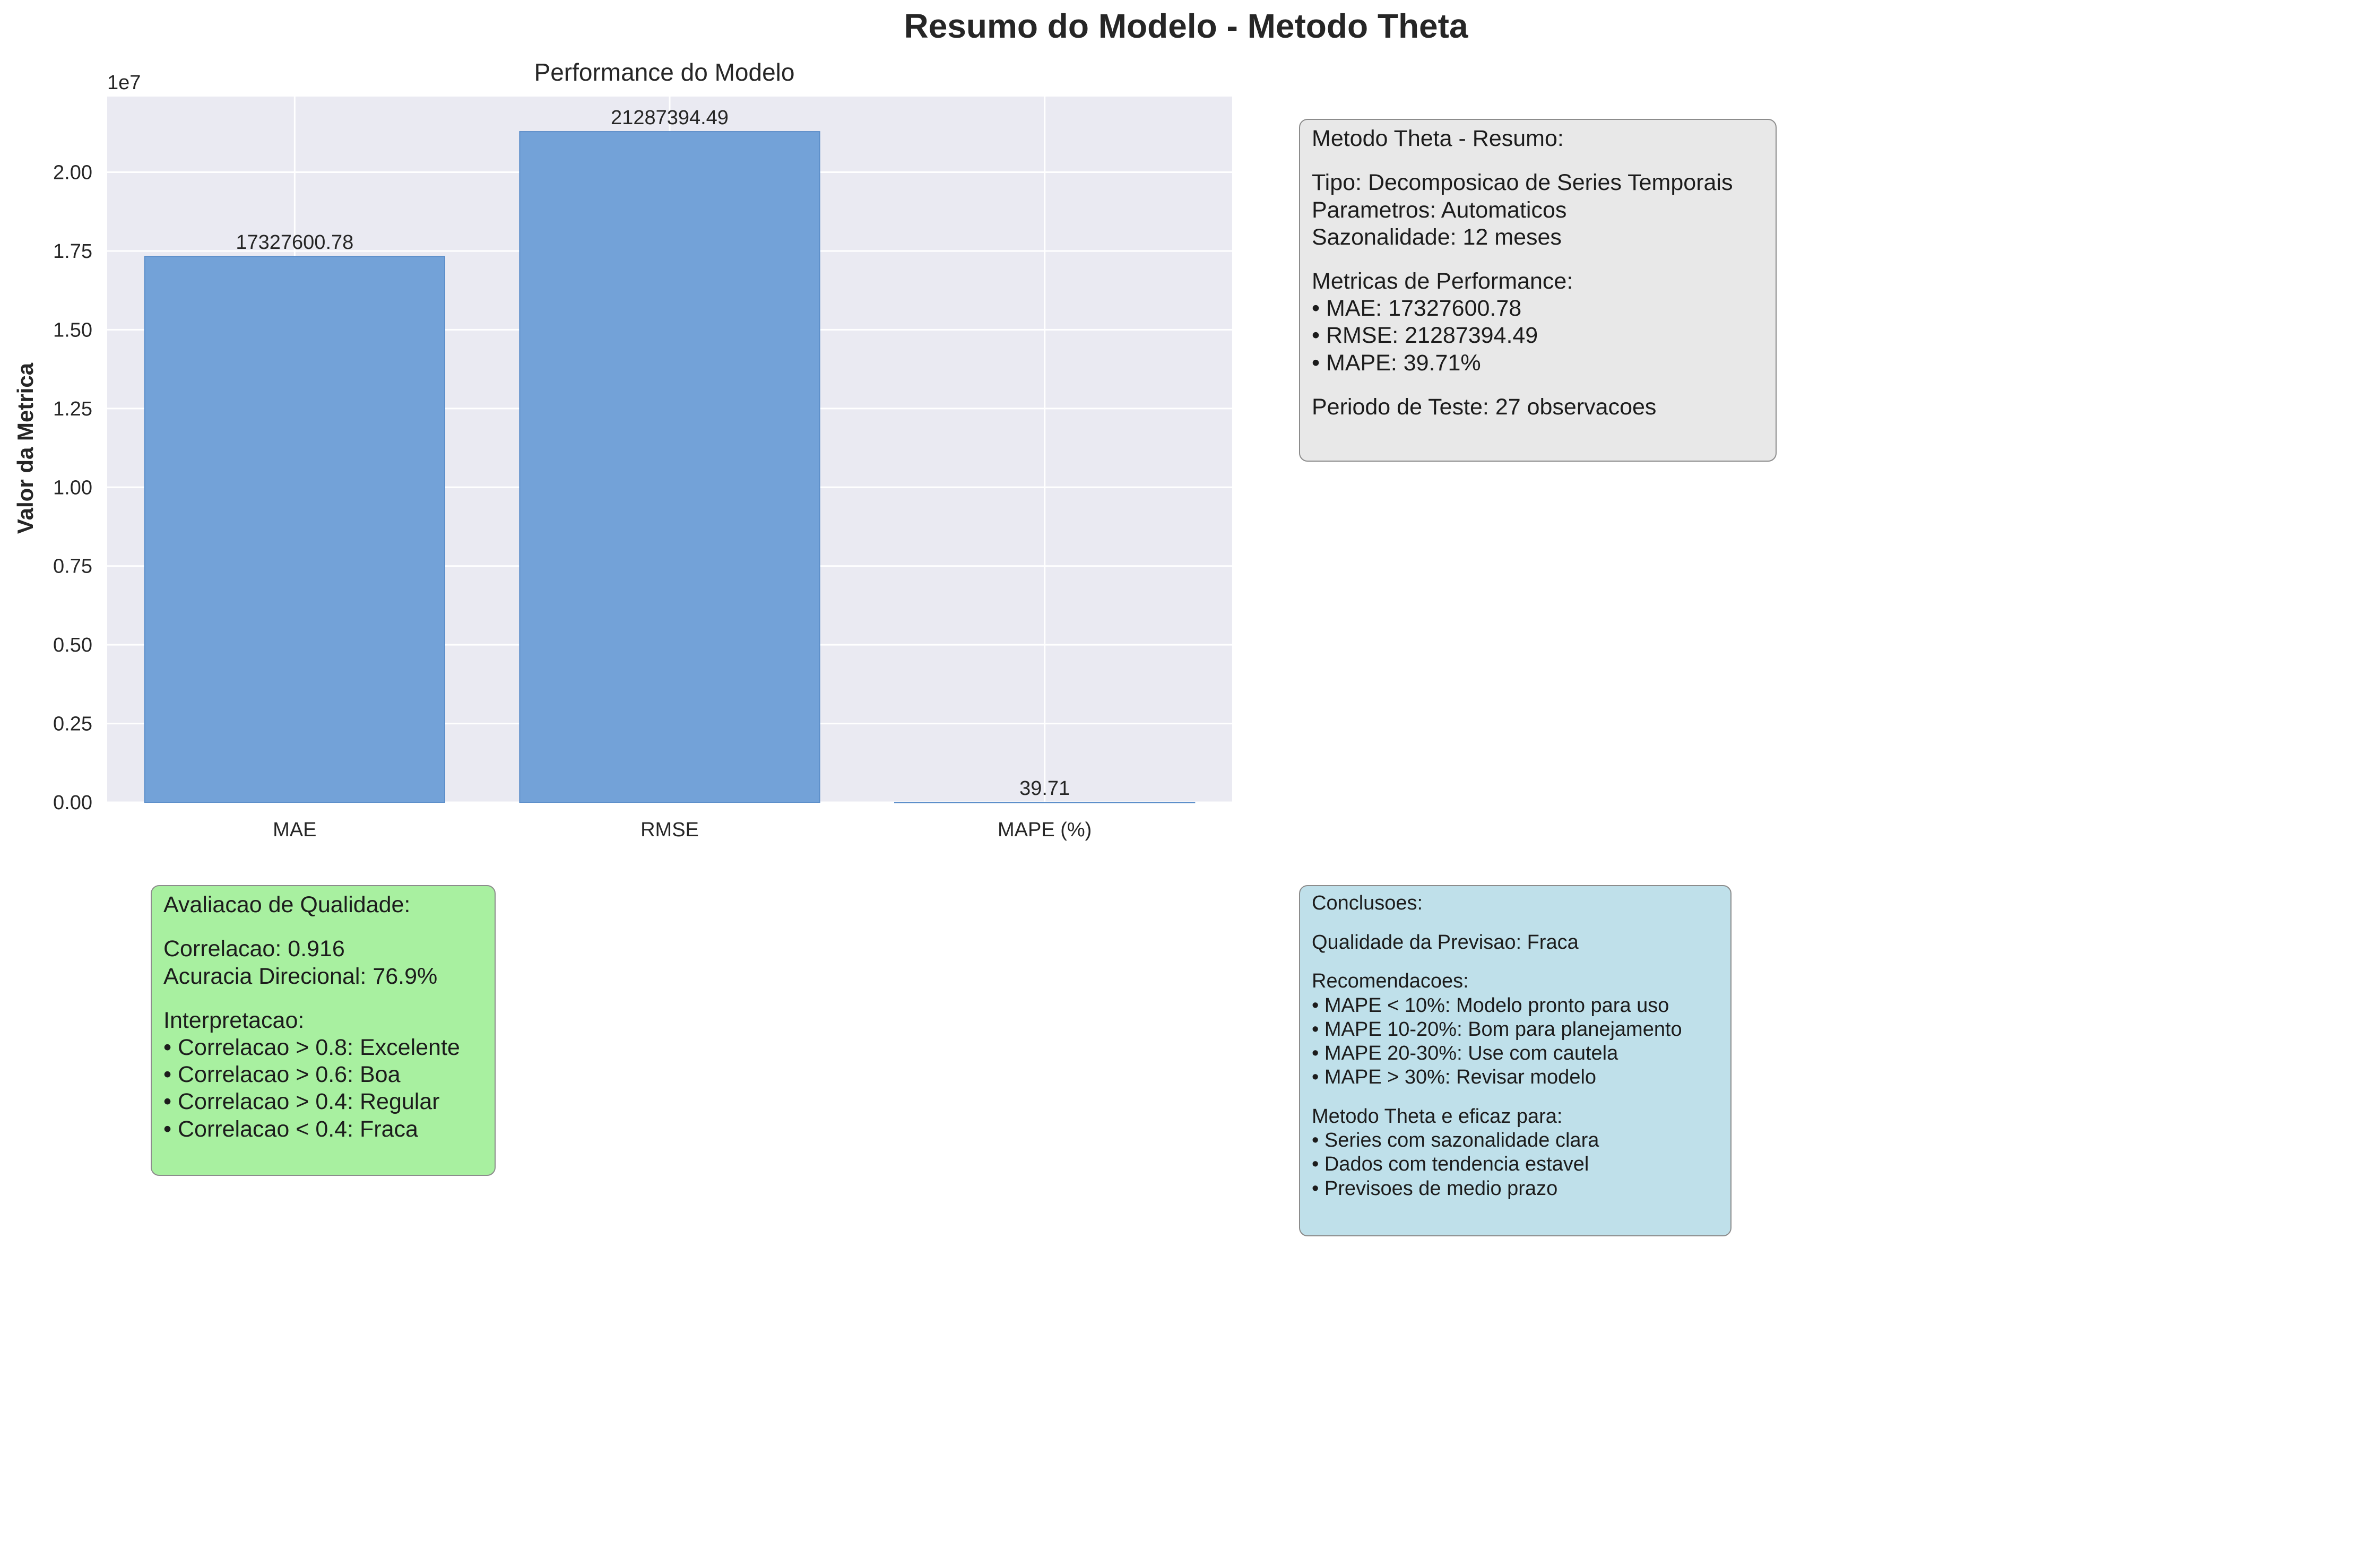 This screenshot has width=2372, height=1568. I want to click on y-tick-label: 0.25, so click(73, 724).